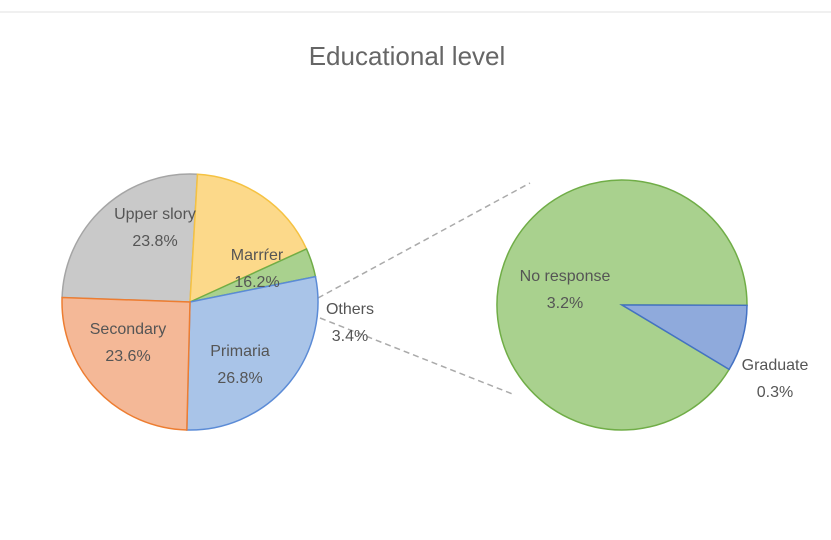  I want to click on slice-value-label: 0.3%, so click(775, 392).